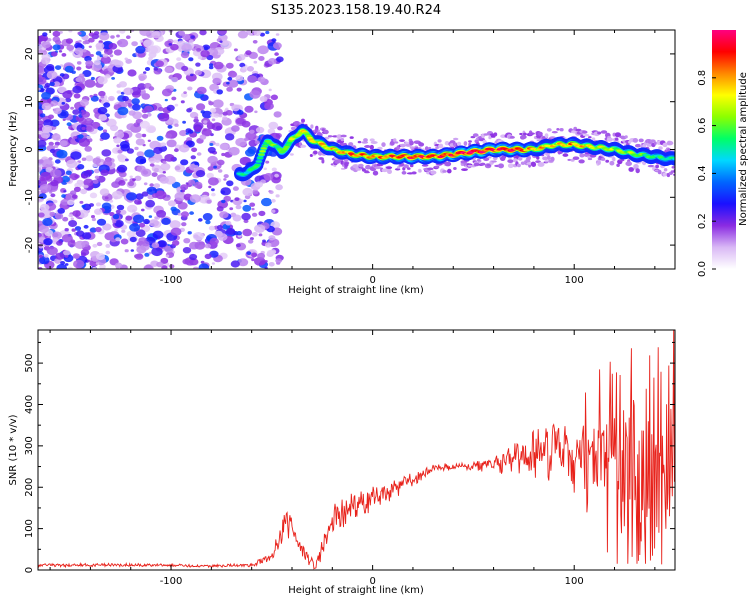 The height and width of the screenshot is (600, 750). I want to click on x-tick-label: 0, so click(372, 280).